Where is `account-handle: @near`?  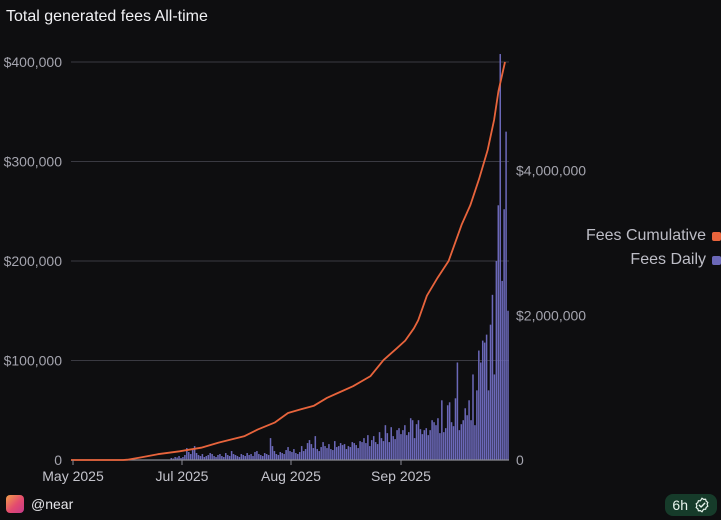 account-handle: @near is located at coordinates (39, 504).